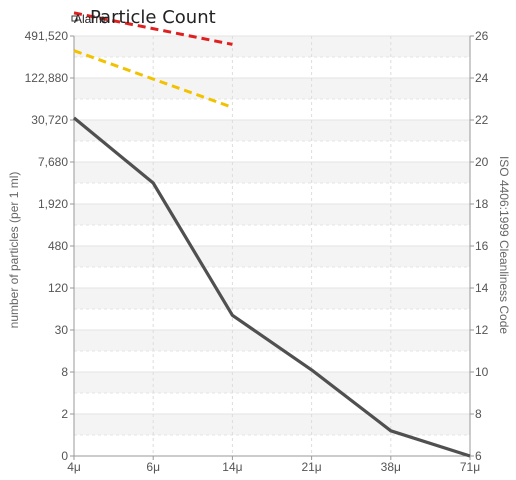 The width and height of the screenshot is (516, 480). I want to click on y-axis-title-right: ISO 4406:1999 Cleanliness Code, so click(504, 245).